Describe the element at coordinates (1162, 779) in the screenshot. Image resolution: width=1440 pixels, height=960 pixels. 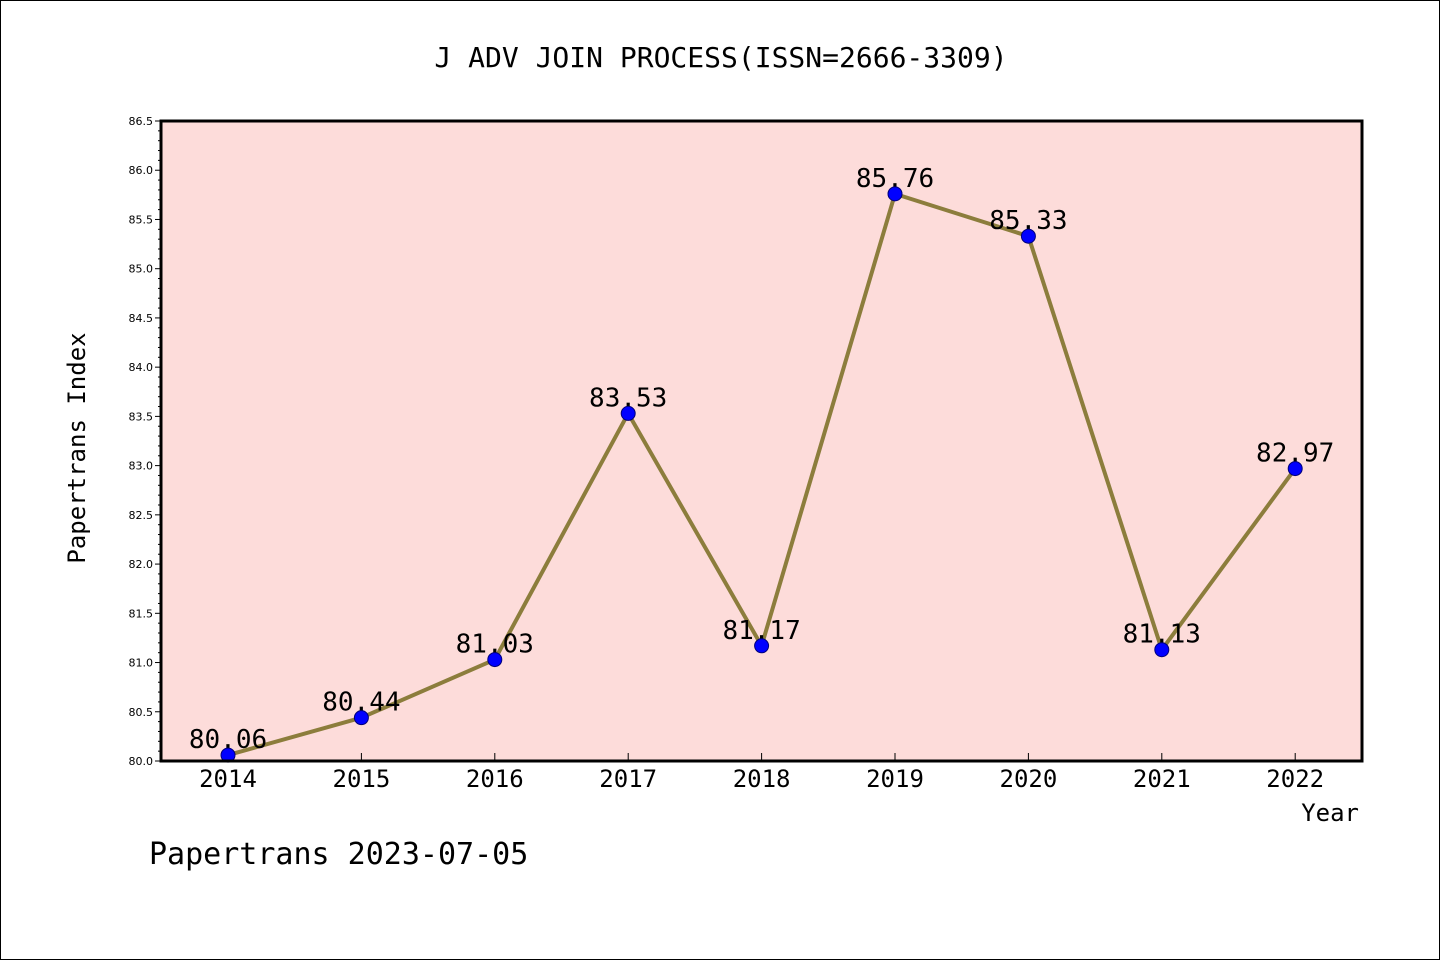
I see `x-tick-label: 2021` at that location.